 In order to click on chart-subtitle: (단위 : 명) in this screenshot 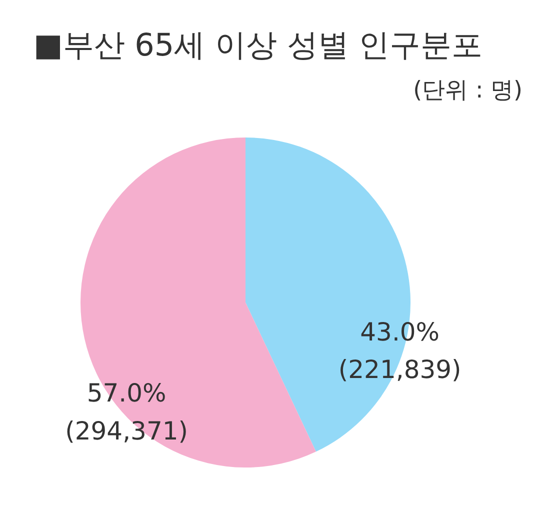, I will do `click(468, 91)`.